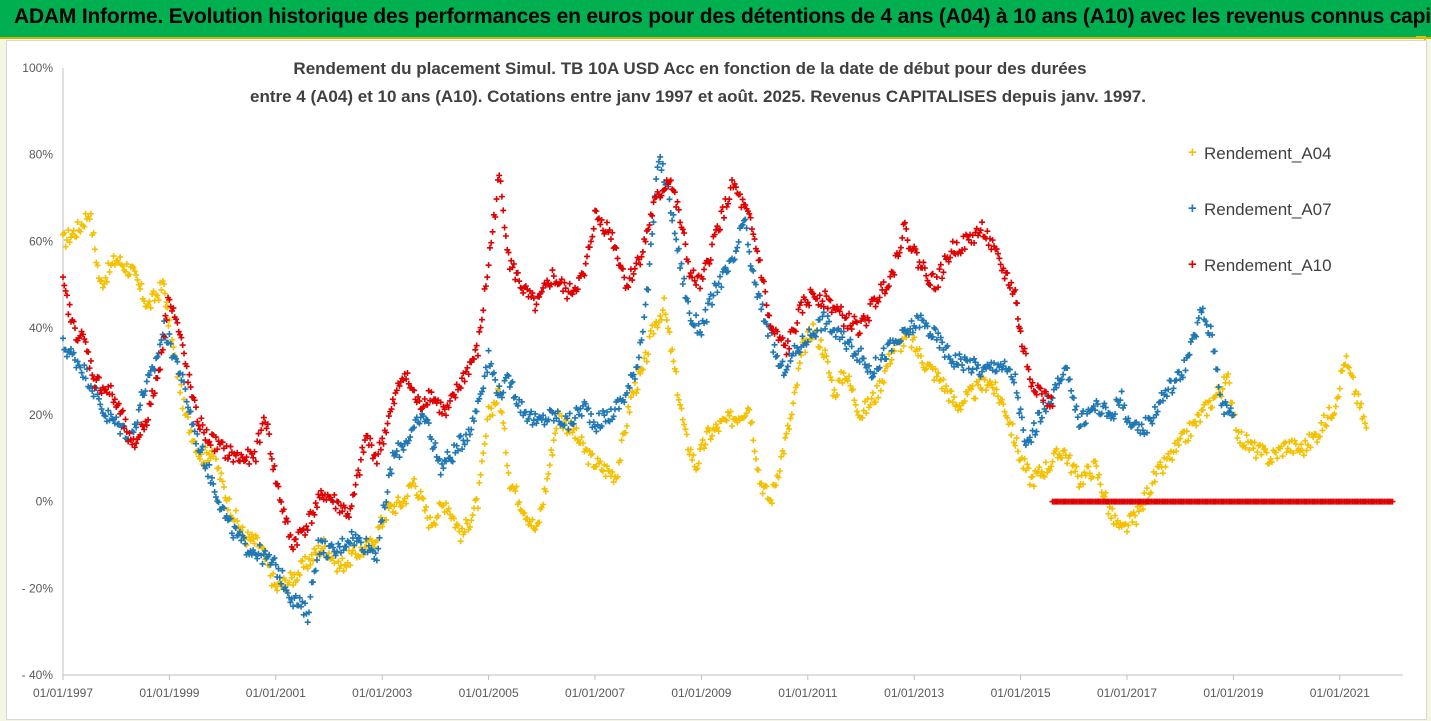  Describe the element at coordinates (1192, 208) in the screenshot. I see `legend-marker-a07: +` at that location.